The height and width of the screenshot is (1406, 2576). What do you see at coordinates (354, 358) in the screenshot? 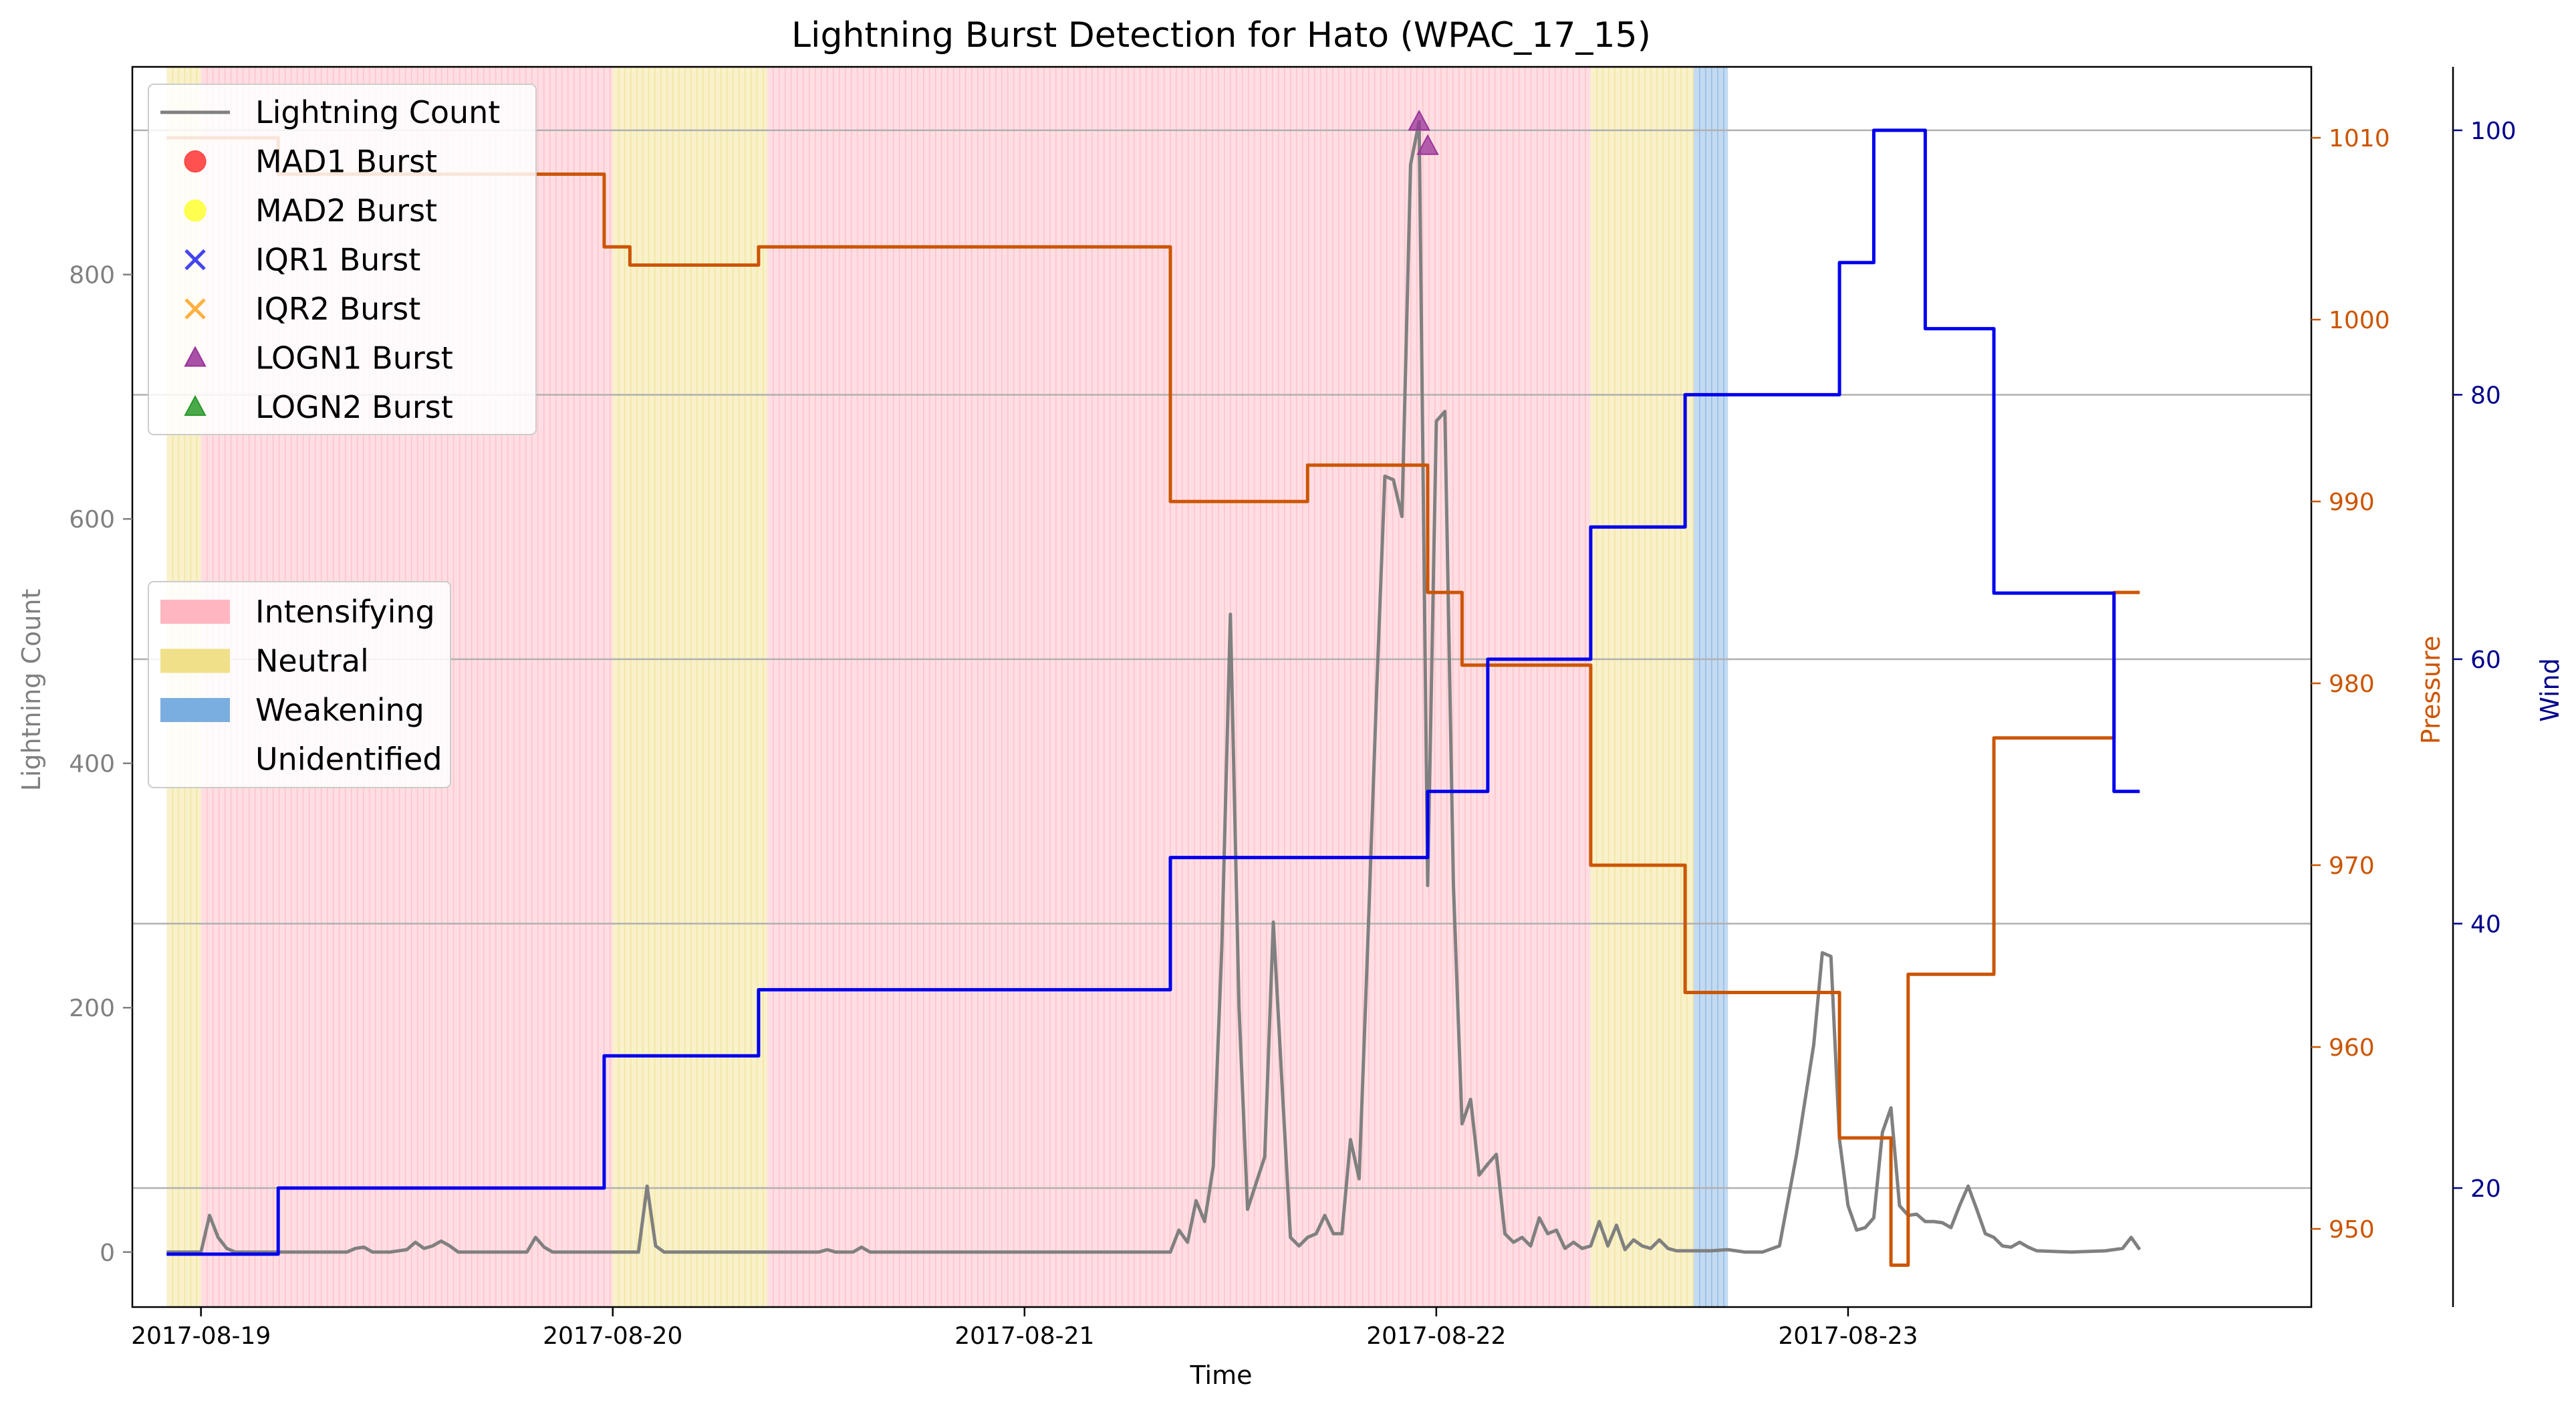
I see `legend-series-label: LOGN1 Burst` at bounding box center [354, 358].